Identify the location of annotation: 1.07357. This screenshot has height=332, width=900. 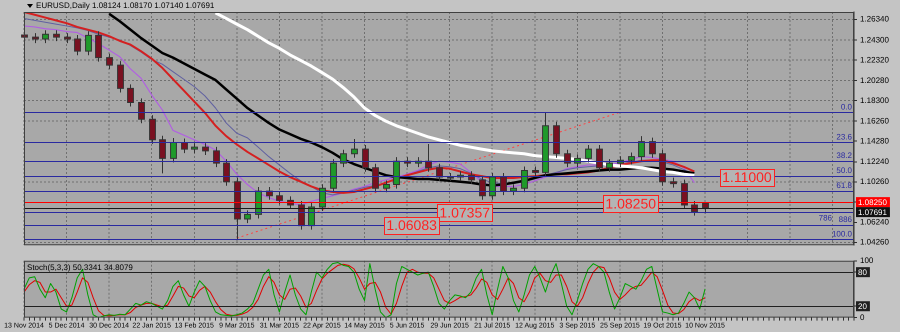
(464, 212).